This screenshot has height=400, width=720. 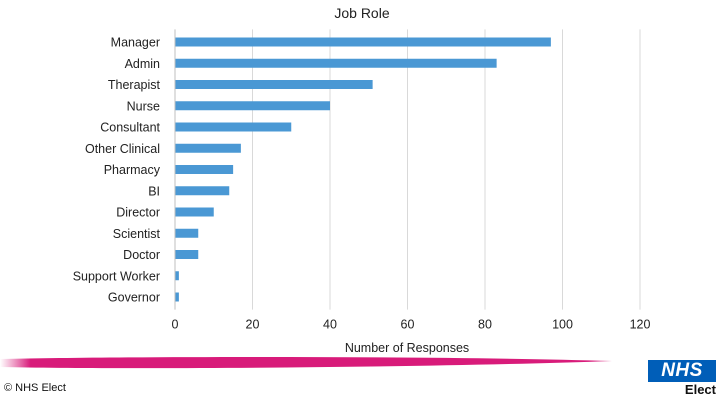 What do you see at coordinates (122, 149) in the screenshot?
I see `category-label: Other Clinical` at bounding box center [122, 149].